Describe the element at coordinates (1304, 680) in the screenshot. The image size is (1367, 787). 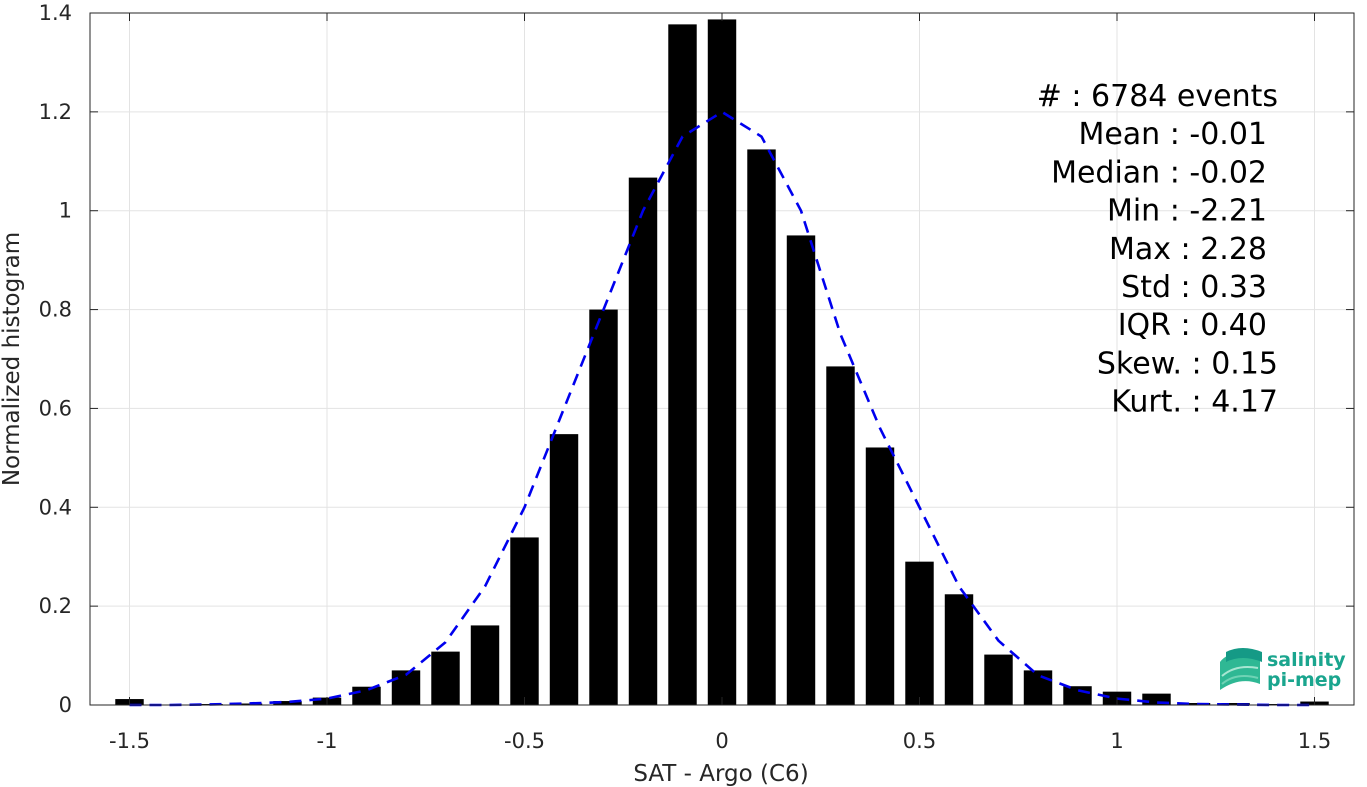
I see `logo-line2: pi-mep` at that location.